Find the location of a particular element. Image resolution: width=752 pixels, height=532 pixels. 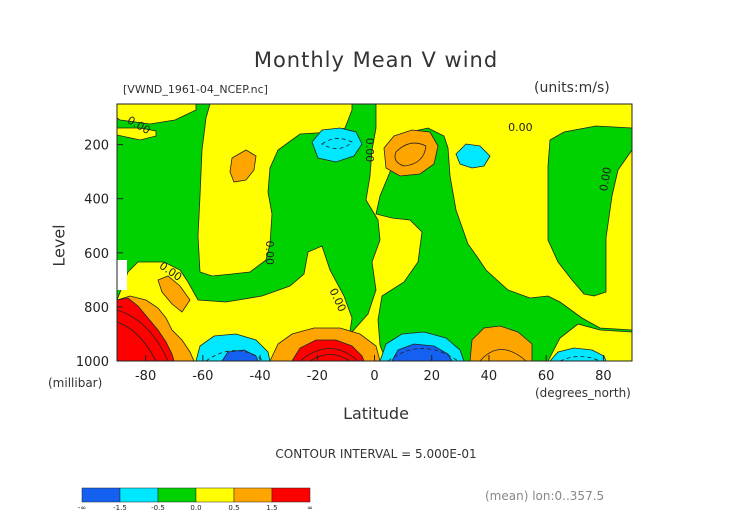

colorbar: -∞ -1.5 -0.5 0.0 0.5 1.5 ∞ is located at coordinates (195, 499).